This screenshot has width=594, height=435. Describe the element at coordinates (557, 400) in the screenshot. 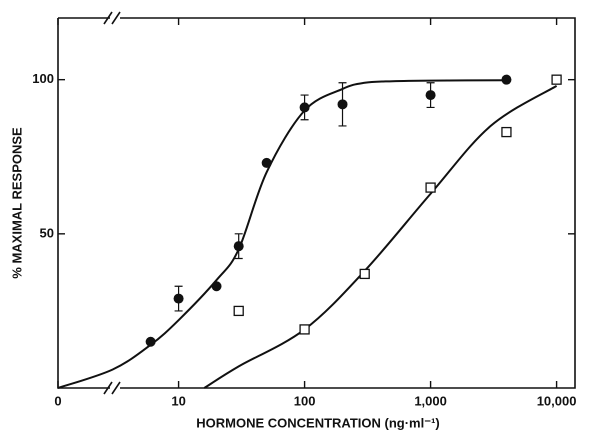

I see `x-tick-label: 10,000` at that location.